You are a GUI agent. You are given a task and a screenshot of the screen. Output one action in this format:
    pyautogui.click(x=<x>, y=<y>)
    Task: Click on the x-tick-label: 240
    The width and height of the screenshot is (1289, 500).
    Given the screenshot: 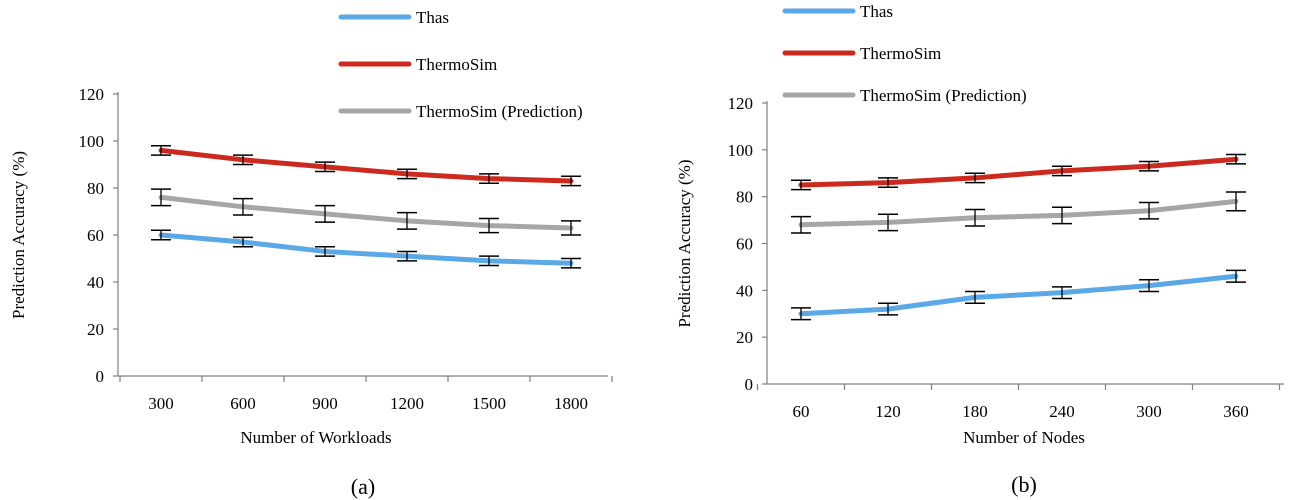 What is the action you would take?
    pyautogui.click(x=1062, y=411)
    